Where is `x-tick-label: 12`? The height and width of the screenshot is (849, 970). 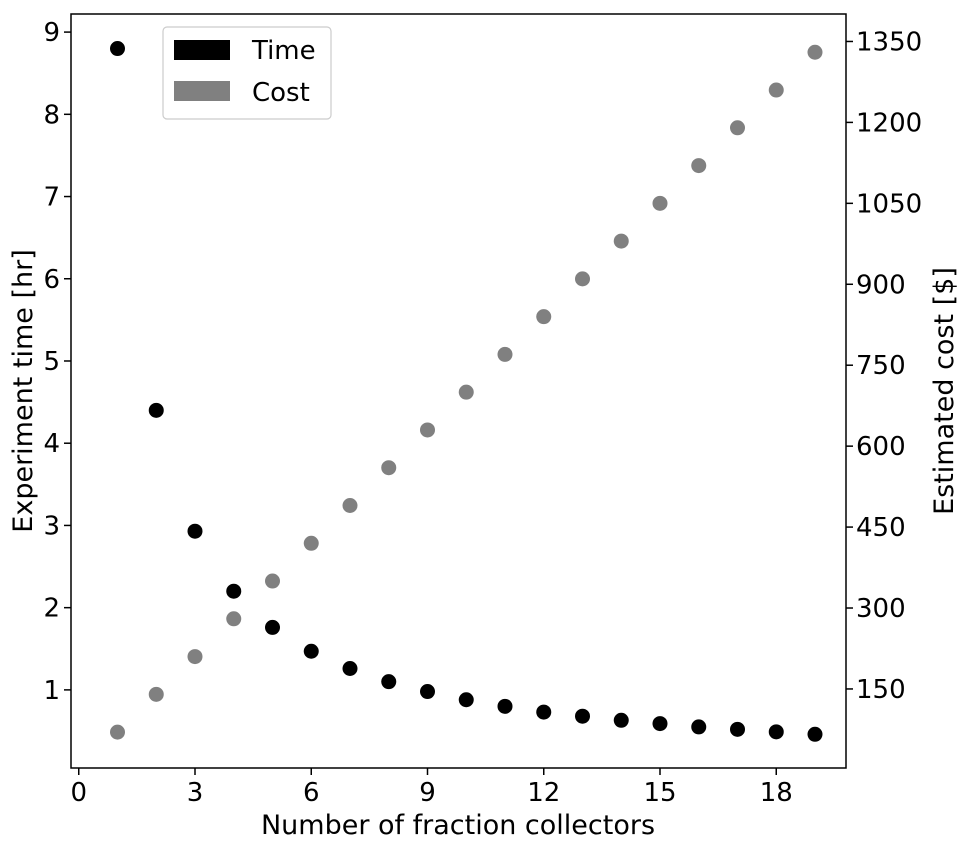
x-tick-label: 12 is located at coordinates (543, 793).